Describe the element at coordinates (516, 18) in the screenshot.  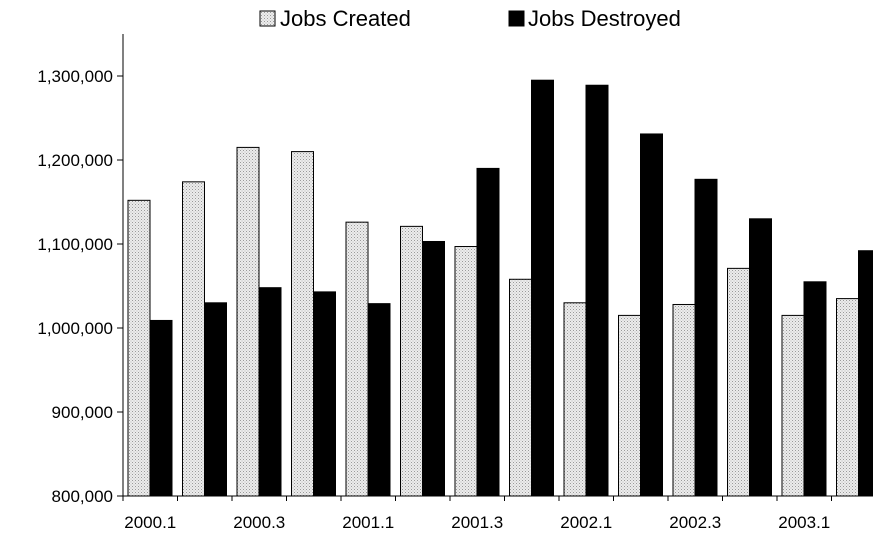
I see `legend-swatch-jobs-destroyed` at that location.